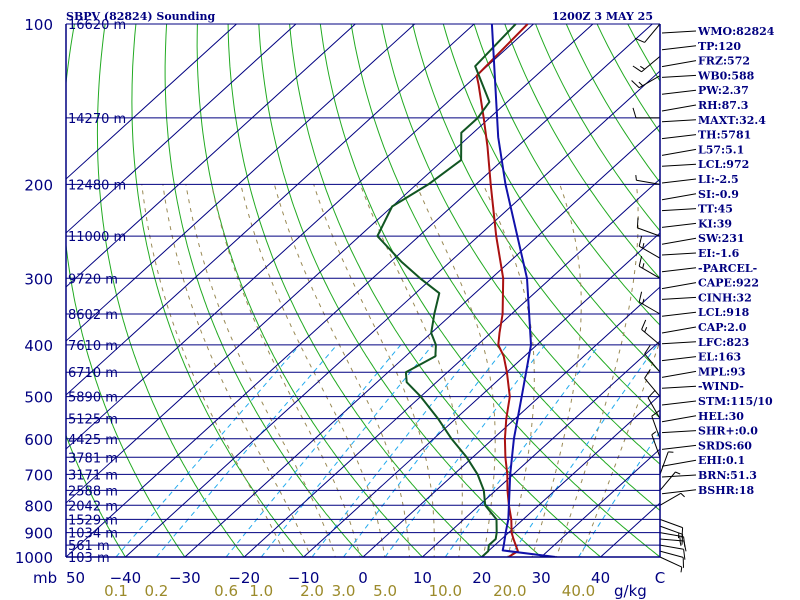  What do you see at coordinates (722, 327) in the screenshot?
I see `stability-index: CAP:2.0` at bounding box center [722, 327].